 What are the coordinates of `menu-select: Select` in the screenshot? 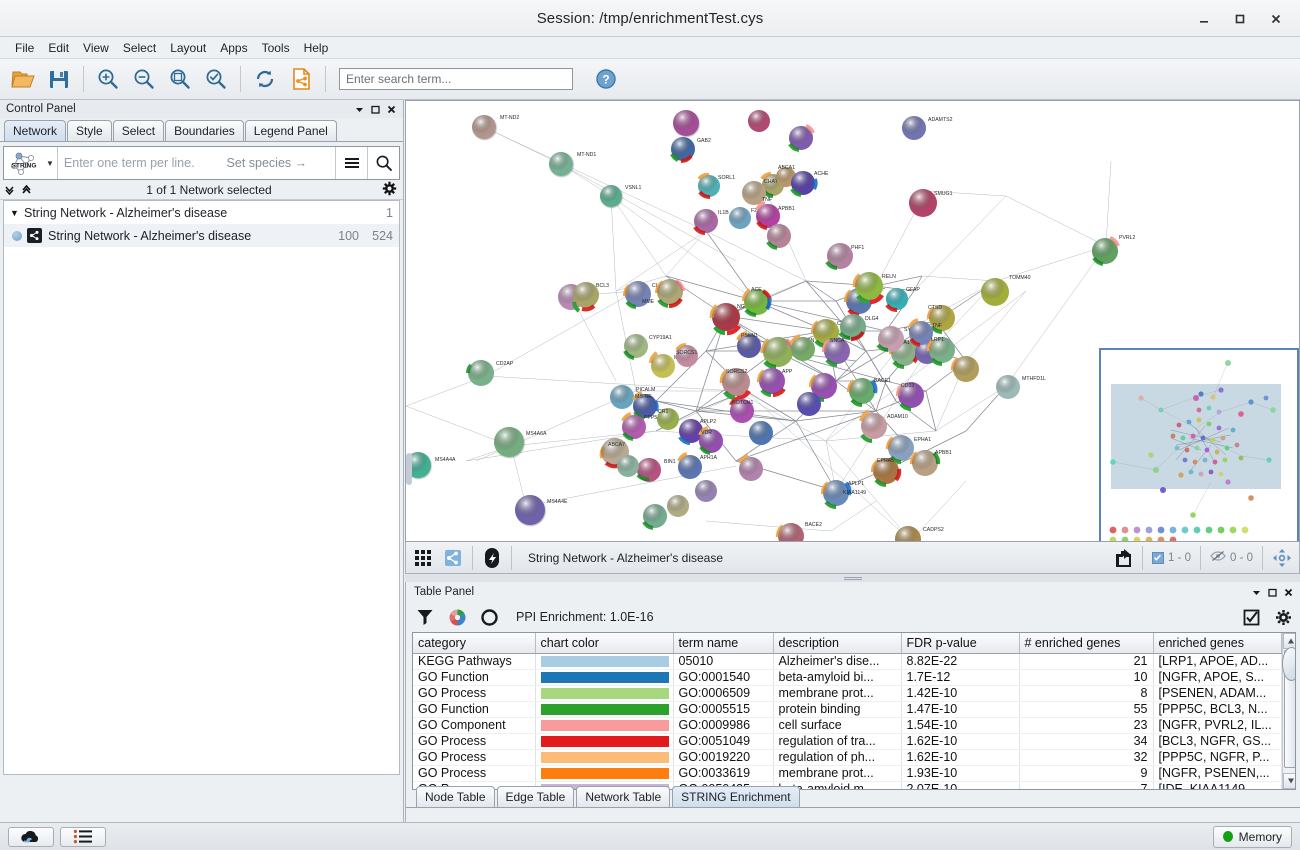 It's located at (139, 47).